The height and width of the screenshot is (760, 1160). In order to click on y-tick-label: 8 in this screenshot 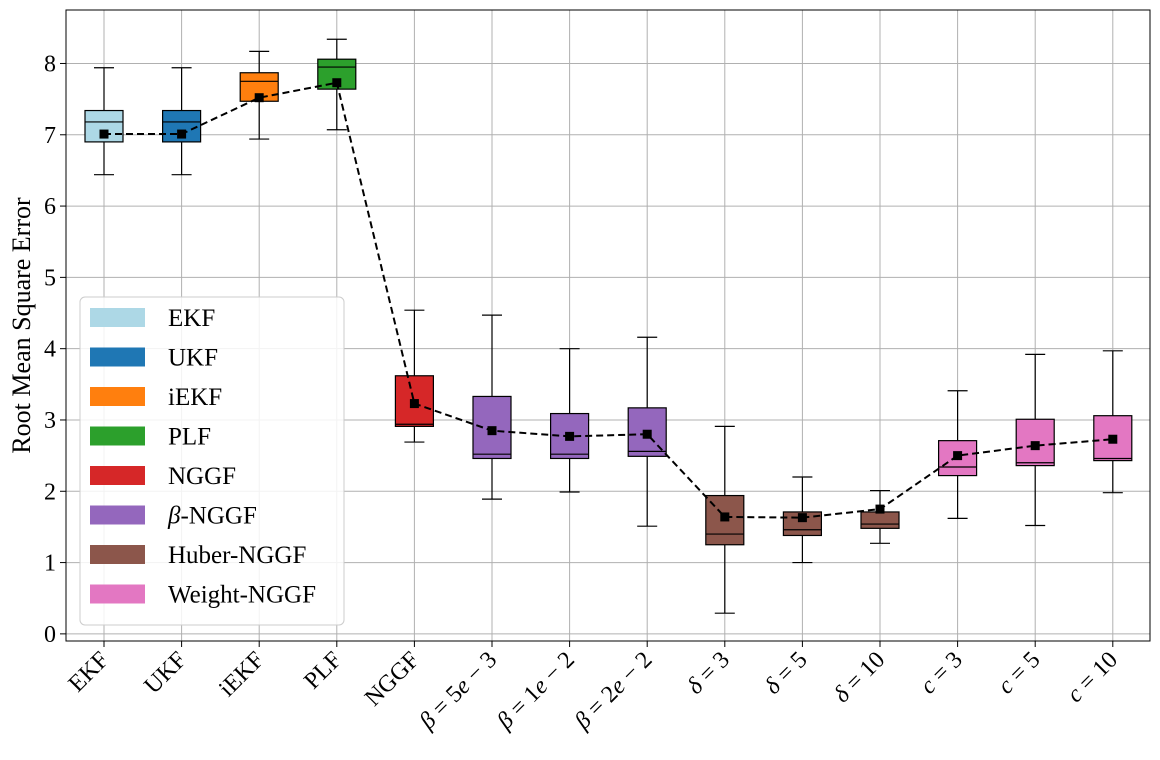, I will do `click(50, 64)`.